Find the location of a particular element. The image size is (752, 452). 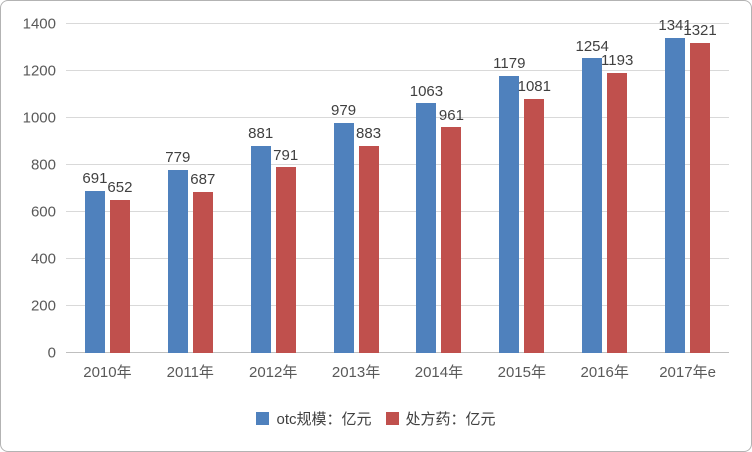

legend-label: otc规模：亿元 is located at coordinates (324, 419).